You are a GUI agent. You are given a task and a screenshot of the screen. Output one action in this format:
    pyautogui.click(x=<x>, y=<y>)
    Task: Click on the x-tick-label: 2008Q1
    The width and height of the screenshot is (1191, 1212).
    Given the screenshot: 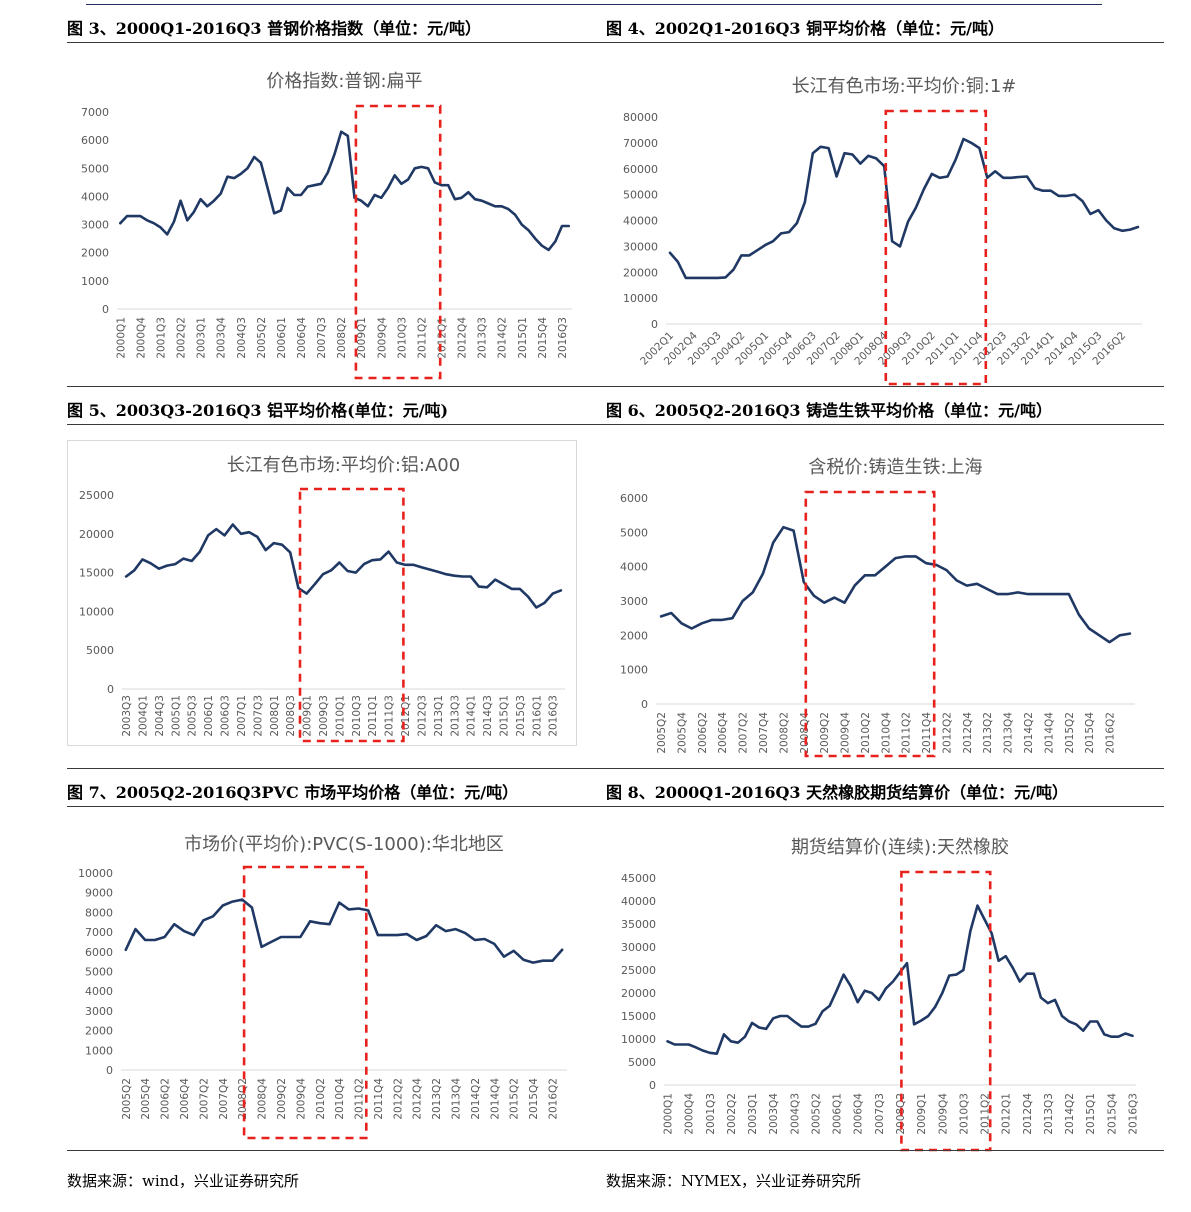 What is the action you would take?
    pyautogui.click(x=275, y=716)
    